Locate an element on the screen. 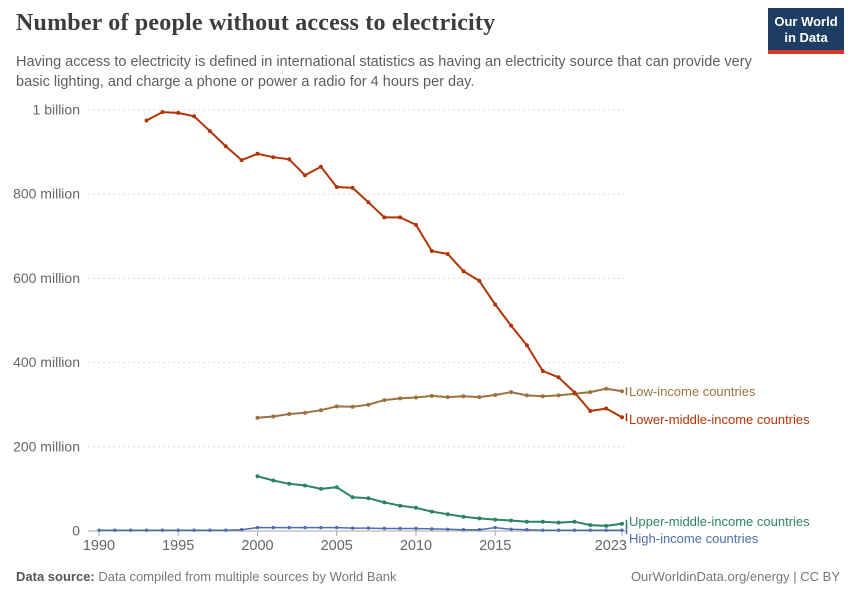 The height and width of the screenshot is (600, 850). series-label-upper-middle-income: Upper-middle-income countries is located at coordinates (719, 521).